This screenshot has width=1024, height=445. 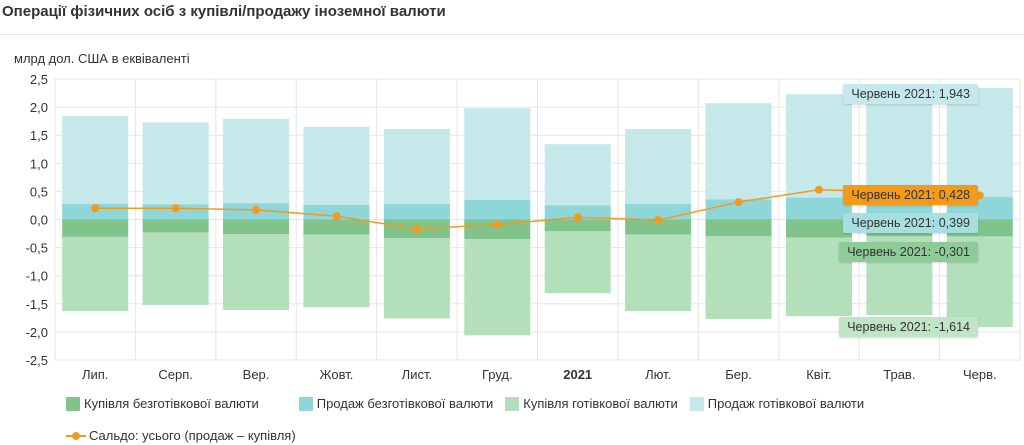 What do you see at coordinates (175, 374) in the screenshot?
I see `x-tick-label: Серп.` at bounding box center [175, 374].